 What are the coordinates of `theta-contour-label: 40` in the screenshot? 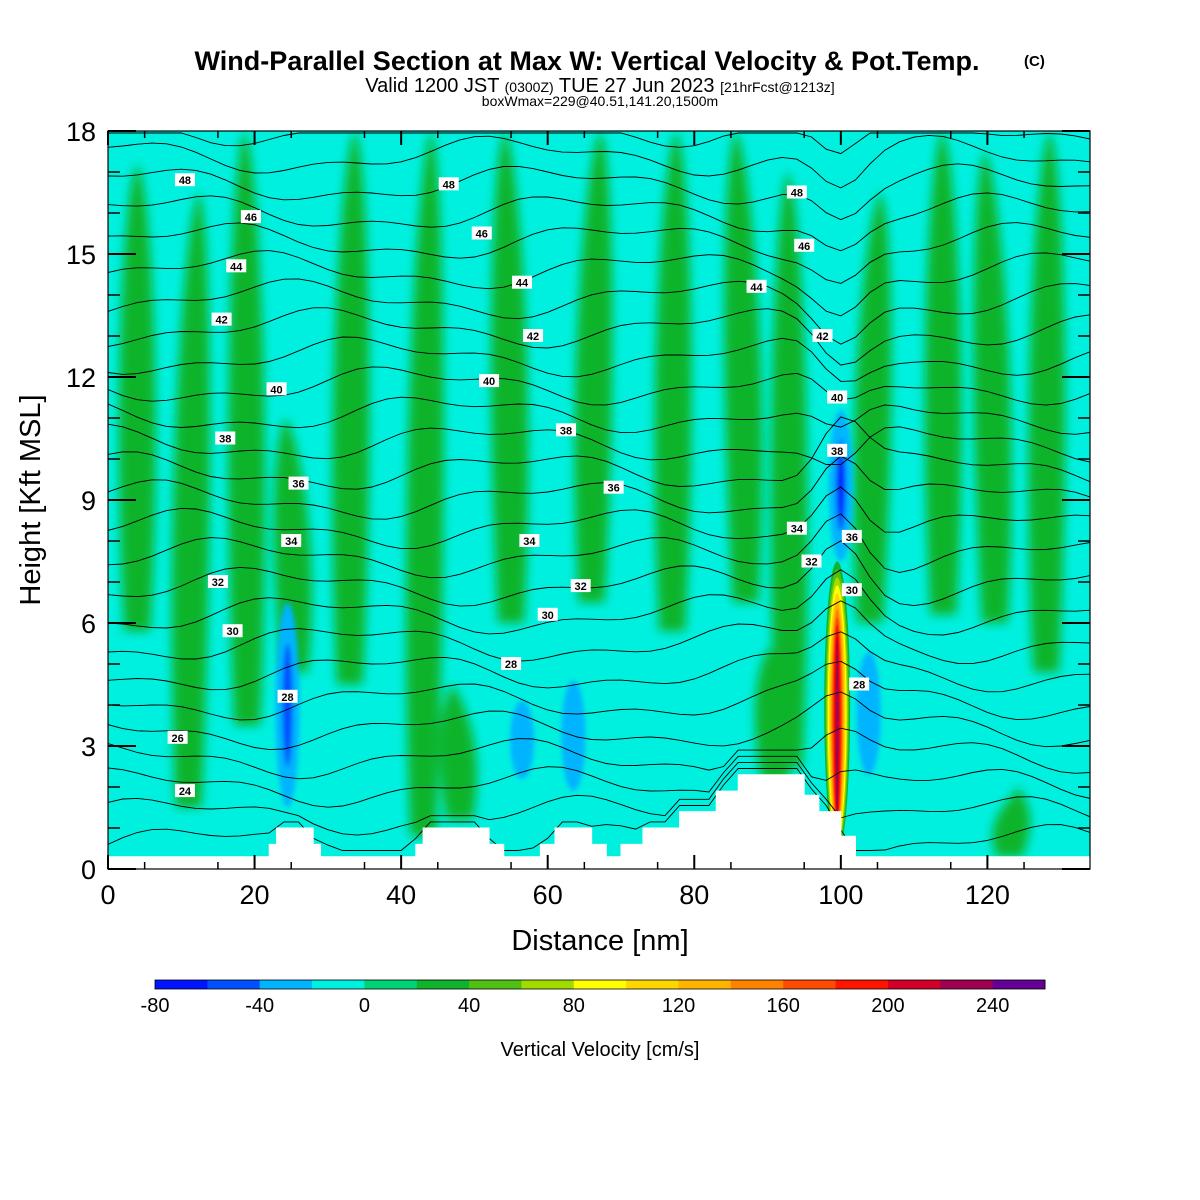 It's located at (489, 382).